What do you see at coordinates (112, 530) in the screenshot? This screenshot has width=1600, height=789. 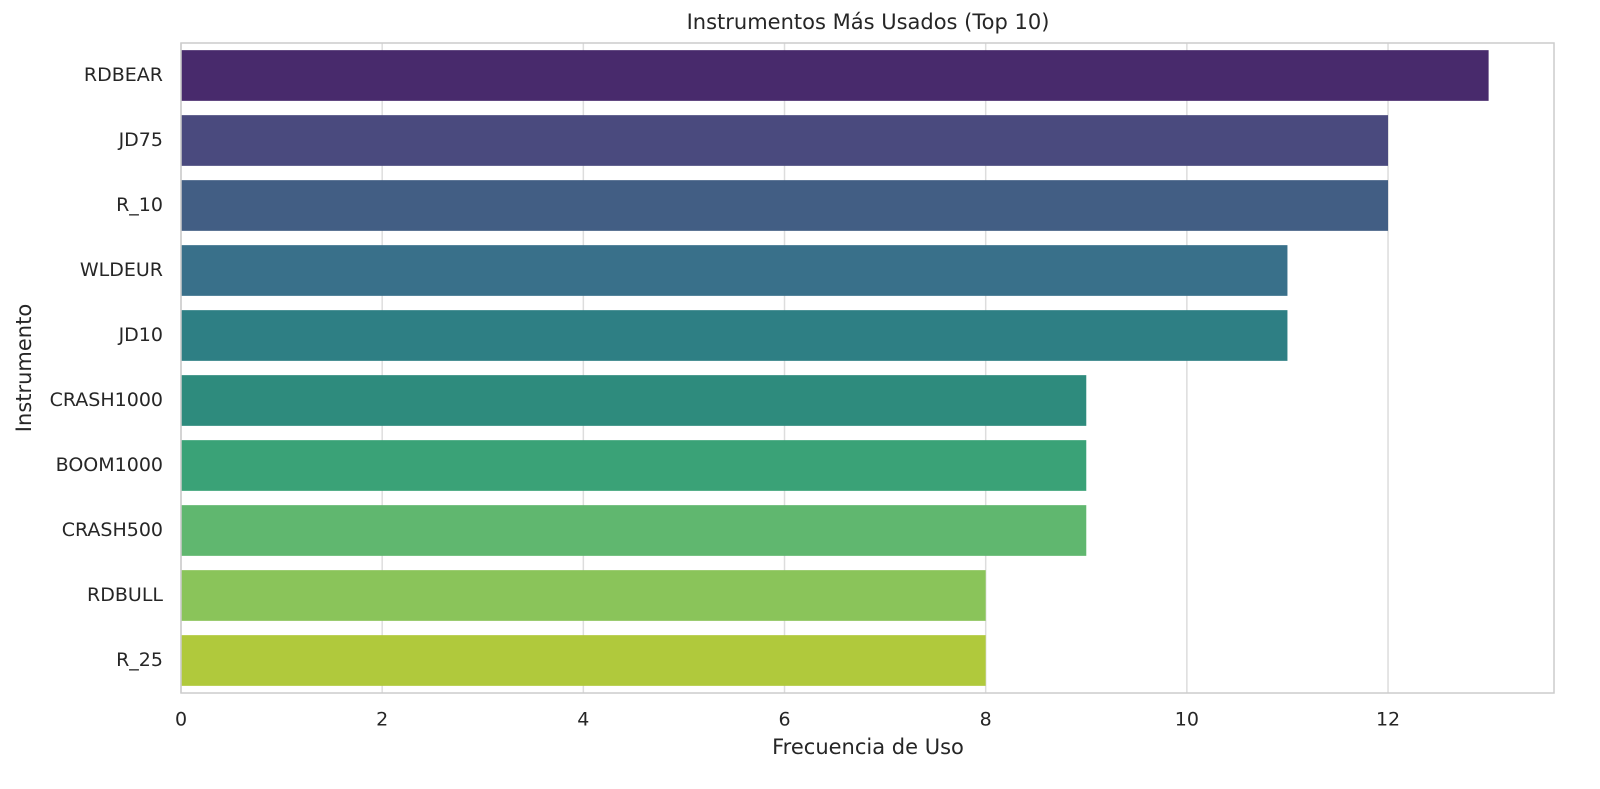 I see `y-tick-label: CRASH500` at bounding box center [112, 530].